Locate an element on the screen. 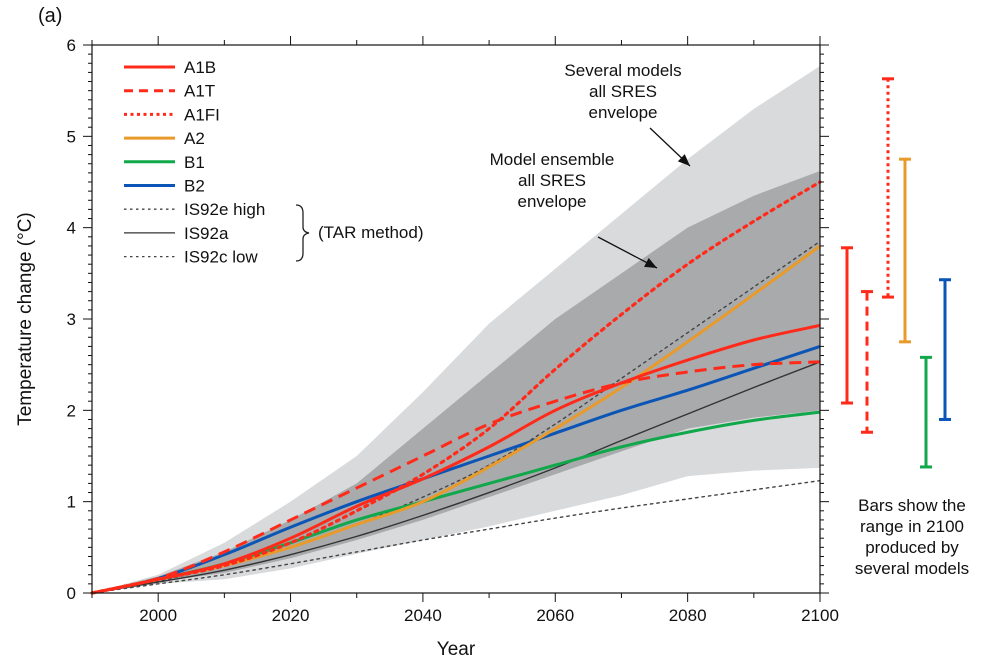 The image size is (1000, 667). annotation-model-ensemble-line3: envelope is located at coordinates (551, 201).